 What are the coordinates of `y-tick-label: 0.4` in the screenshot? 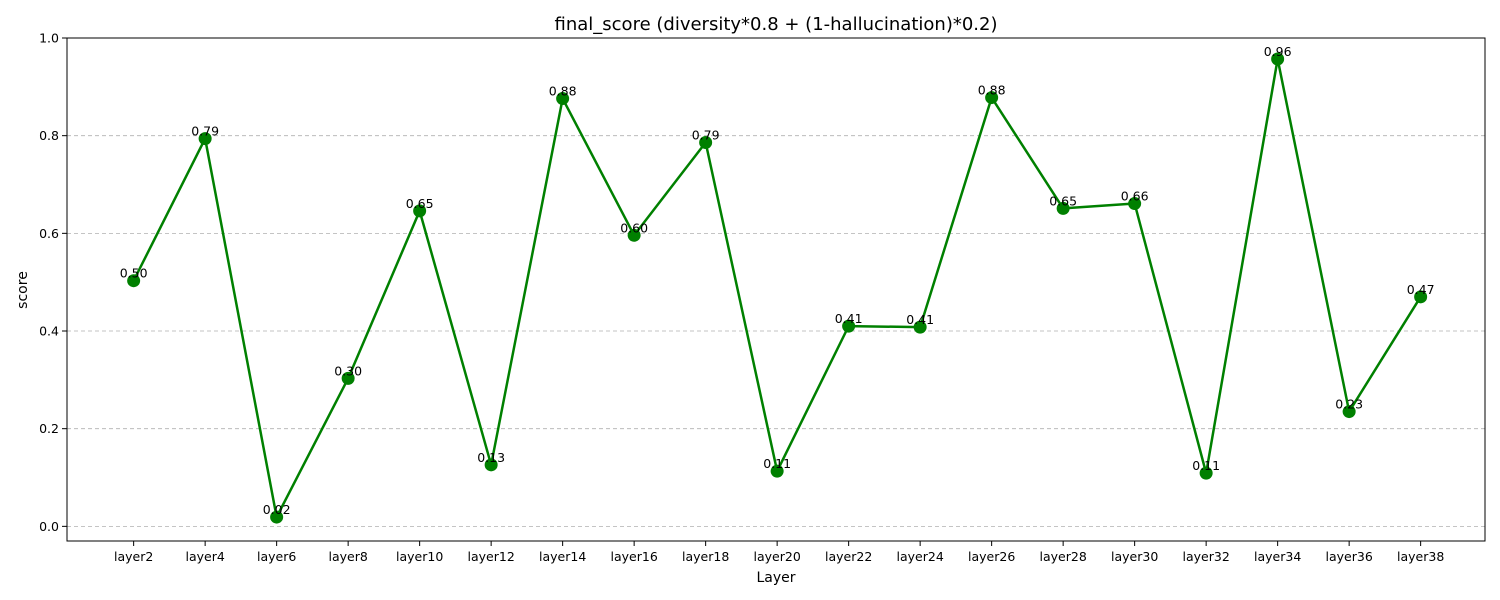 It's located at (49, 331).